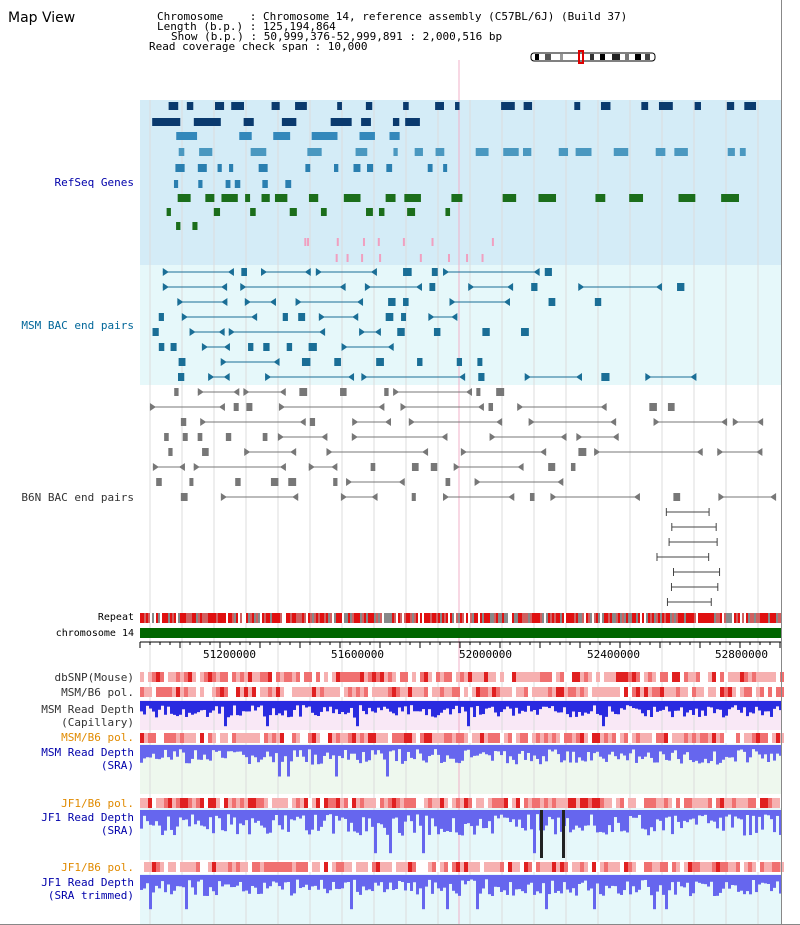 Image resolution: width=800 pixels, height=925 pixels. What do you see at coordinates (97, 692) in the screenshot?
I see `track-label-msm-b6-pol-1: MSM/B6 pol.` at bounding box center [97, 692].